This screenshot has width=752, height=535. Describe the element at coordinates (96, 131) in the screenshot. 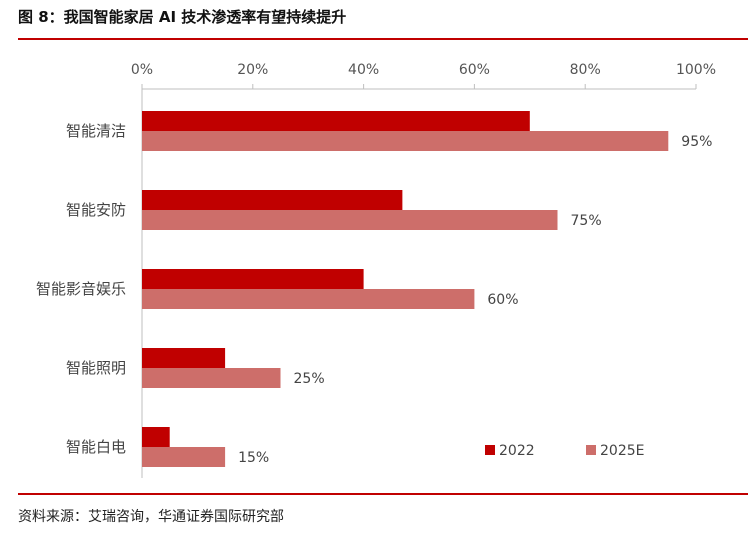

I see `category-label: 智能清洁` at that location.